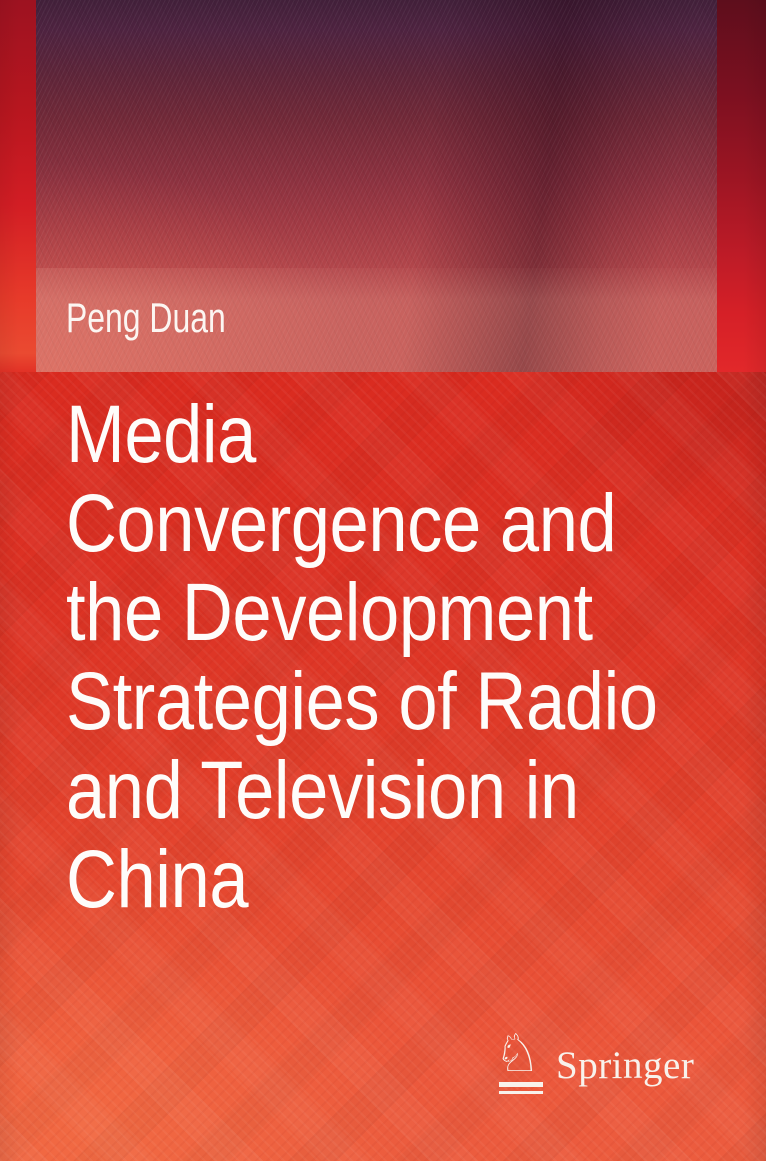  What do you see at coordinates (376, 320) in the screenshot?
I see `author-band` at bounding box center [376, 320].